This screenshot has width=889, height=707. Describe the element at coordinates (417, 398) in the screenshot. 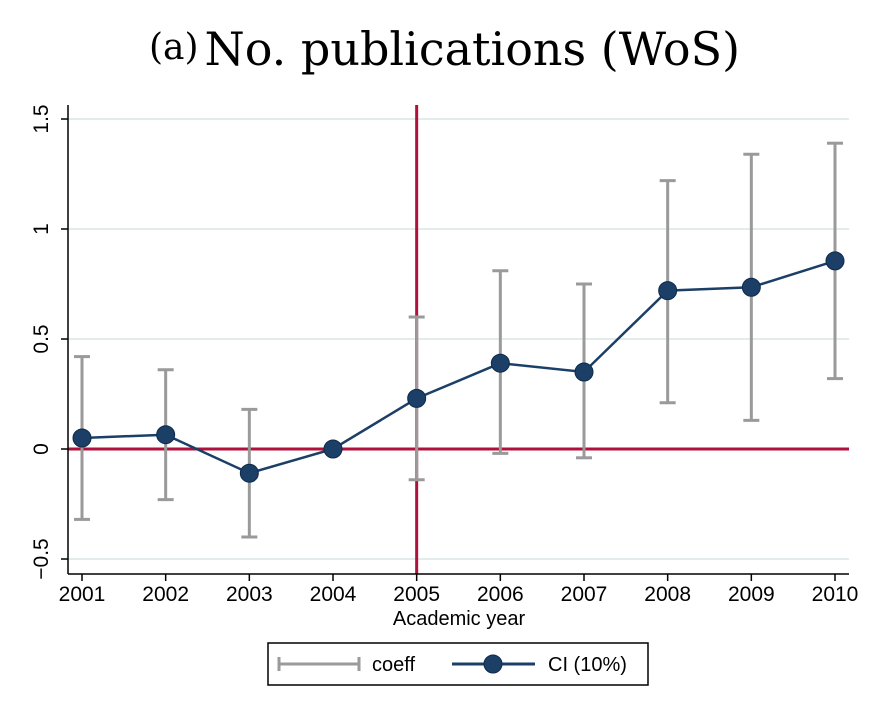

I see `point-2005` at that location.